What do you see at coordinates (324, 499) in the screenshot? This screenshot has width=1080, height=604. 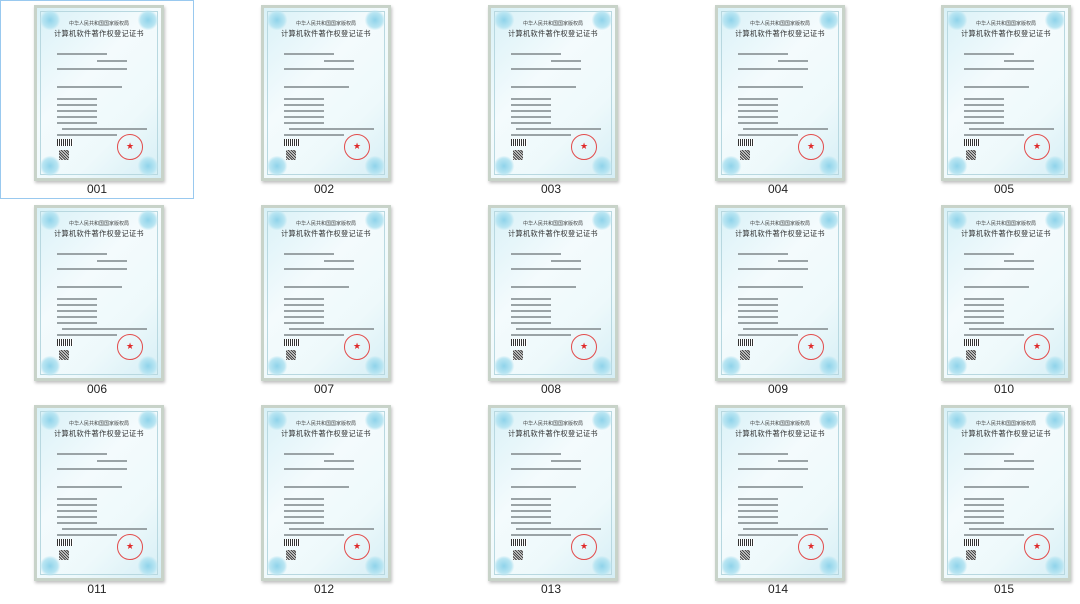 I see `file-item: 中华人民共和国国家版权局 计算机软件著作权登记证书 ★ 012` at bounding box center [324, 499].